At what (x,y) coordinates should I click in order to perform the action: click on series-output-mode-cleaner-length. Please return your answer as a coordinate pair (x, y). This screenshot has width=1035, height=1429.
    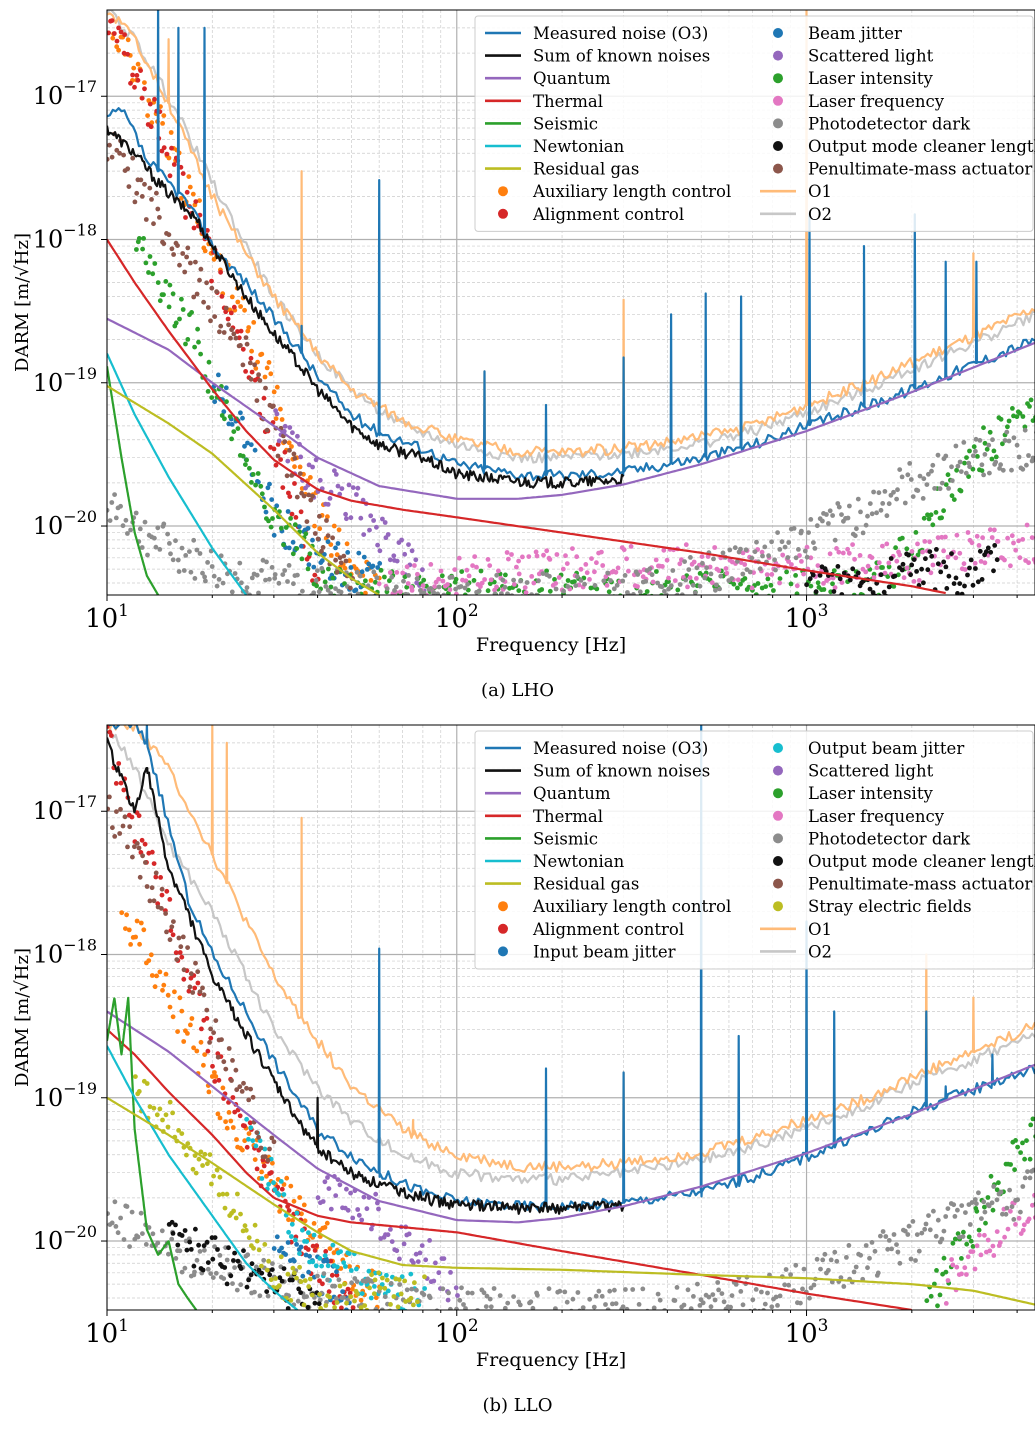
    Looking at the image, I should click on (244, 1264).